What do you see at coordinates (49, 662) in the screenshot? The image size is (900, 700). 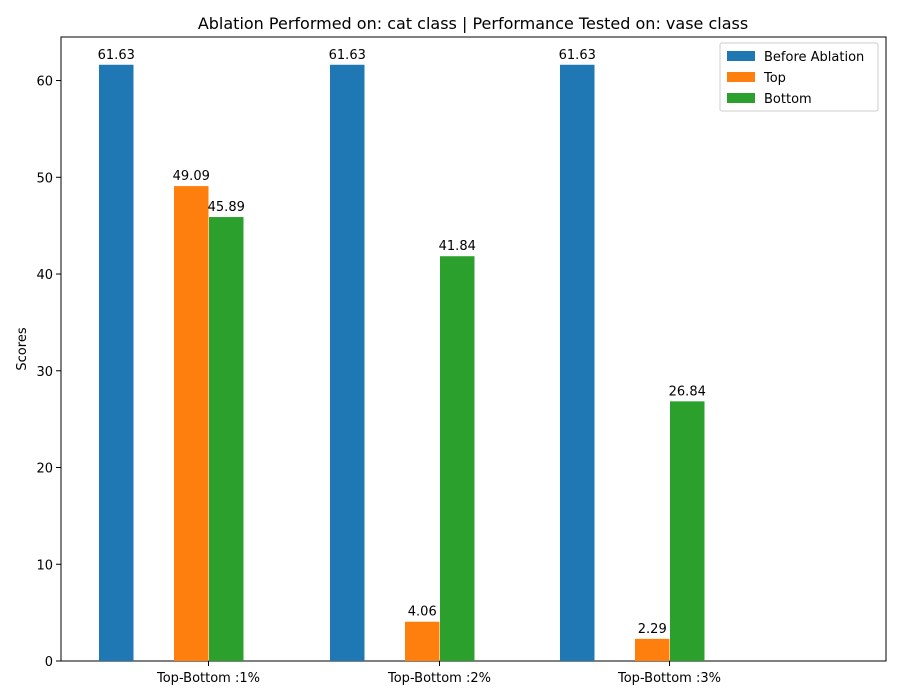 I see `y-tick-label: 0` at bounding box center [49, 662].